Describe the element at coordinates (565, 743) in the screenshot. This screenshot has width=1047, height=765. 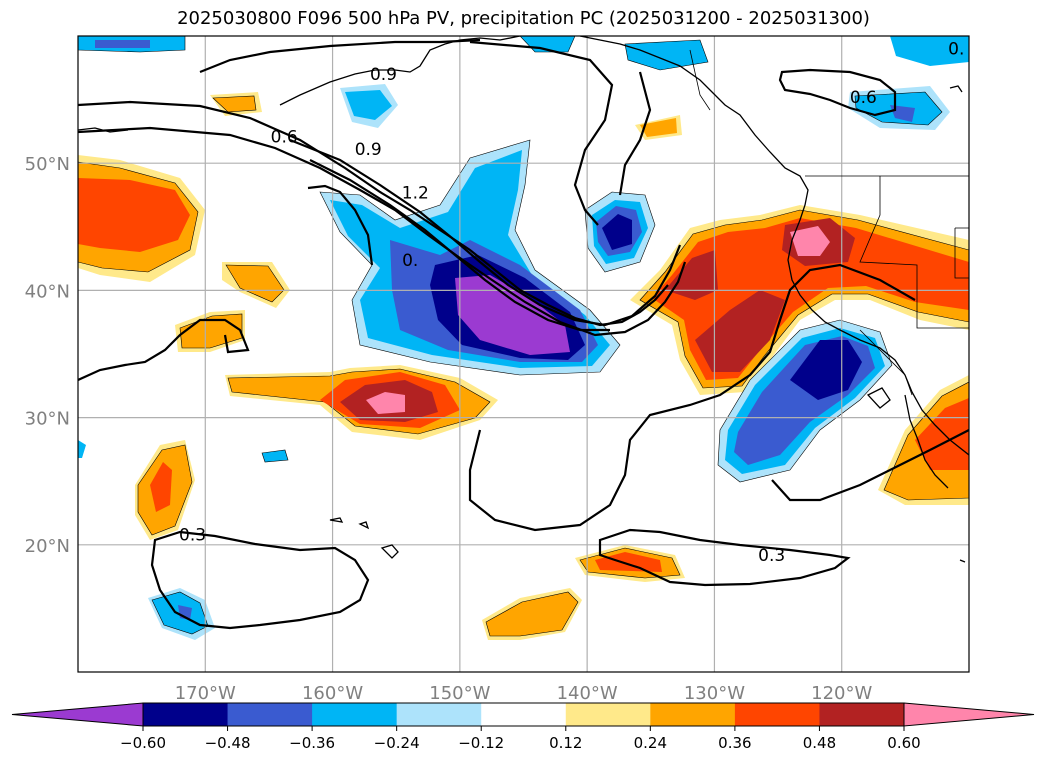
I see `colorbar-tick-label: 0.12` at that location.